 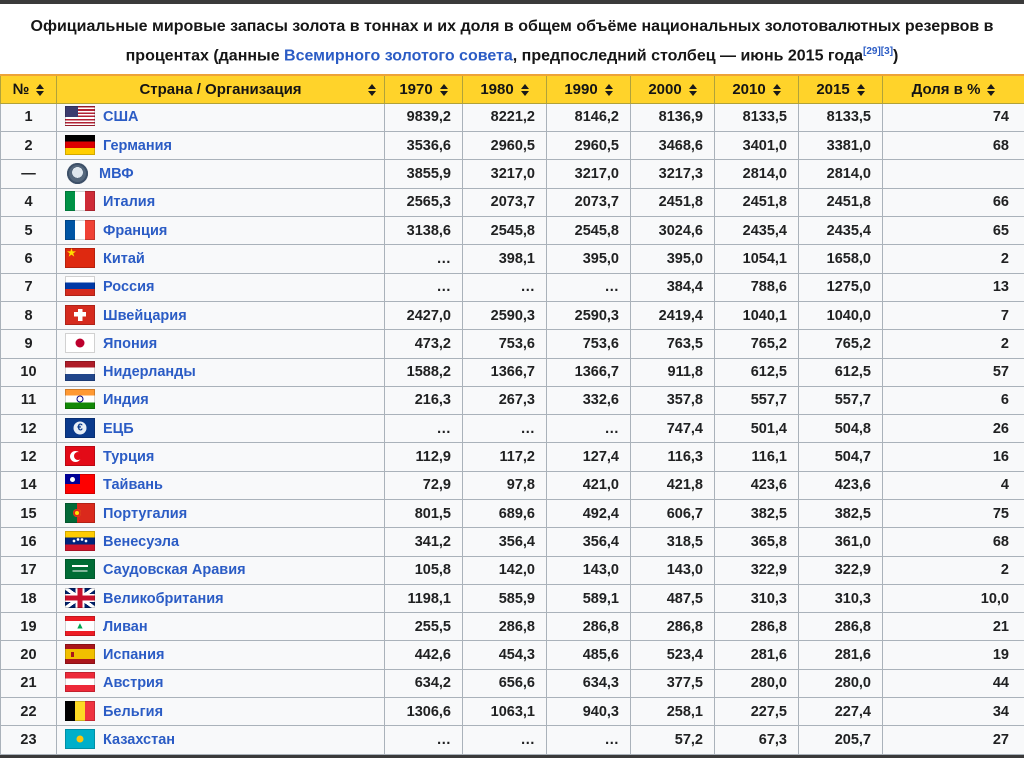 I want to click on country-link: Нидерланды, so click(x=149, y=372).